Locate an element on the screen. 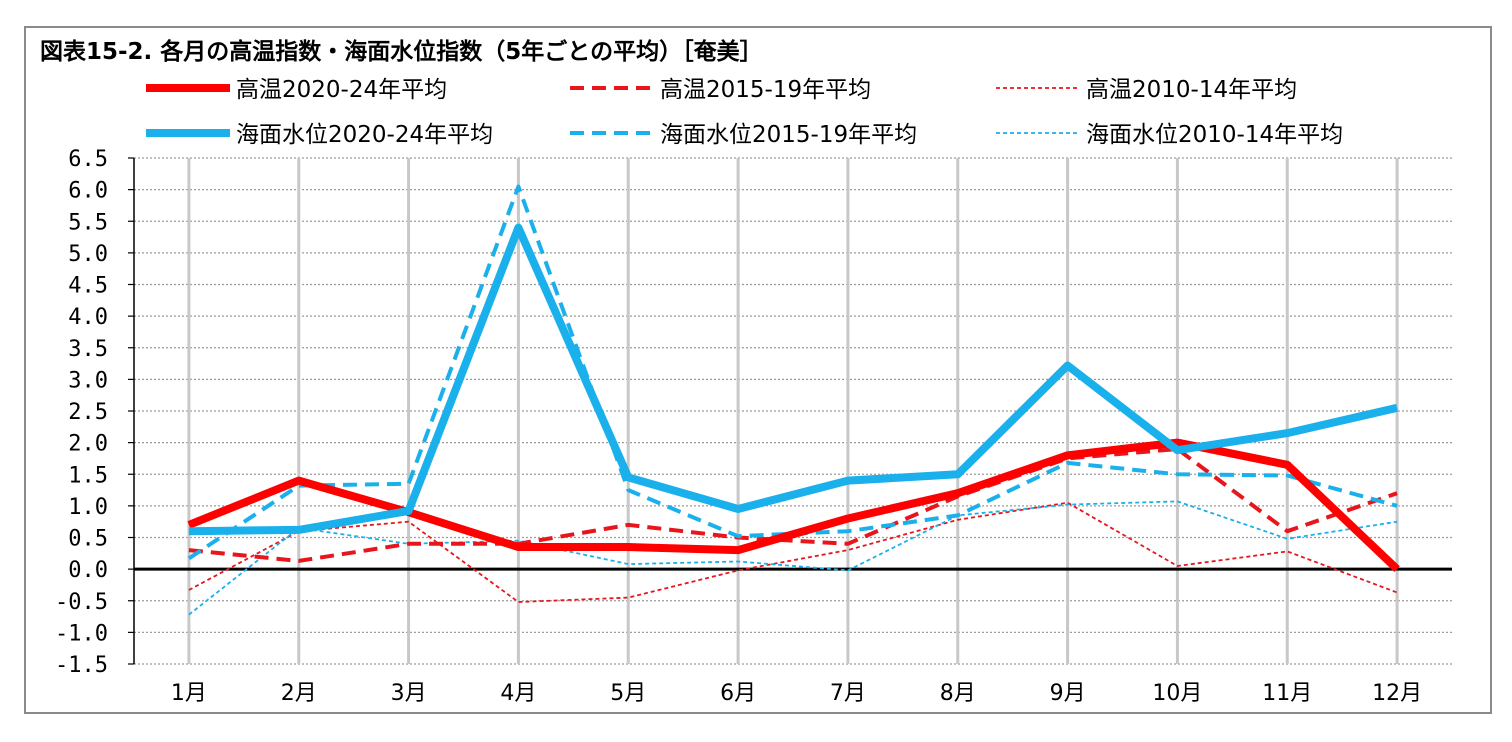 This screenshot has width=1512, height=742. x-tick-label: 11月 is located at coordinates (1287, 693).